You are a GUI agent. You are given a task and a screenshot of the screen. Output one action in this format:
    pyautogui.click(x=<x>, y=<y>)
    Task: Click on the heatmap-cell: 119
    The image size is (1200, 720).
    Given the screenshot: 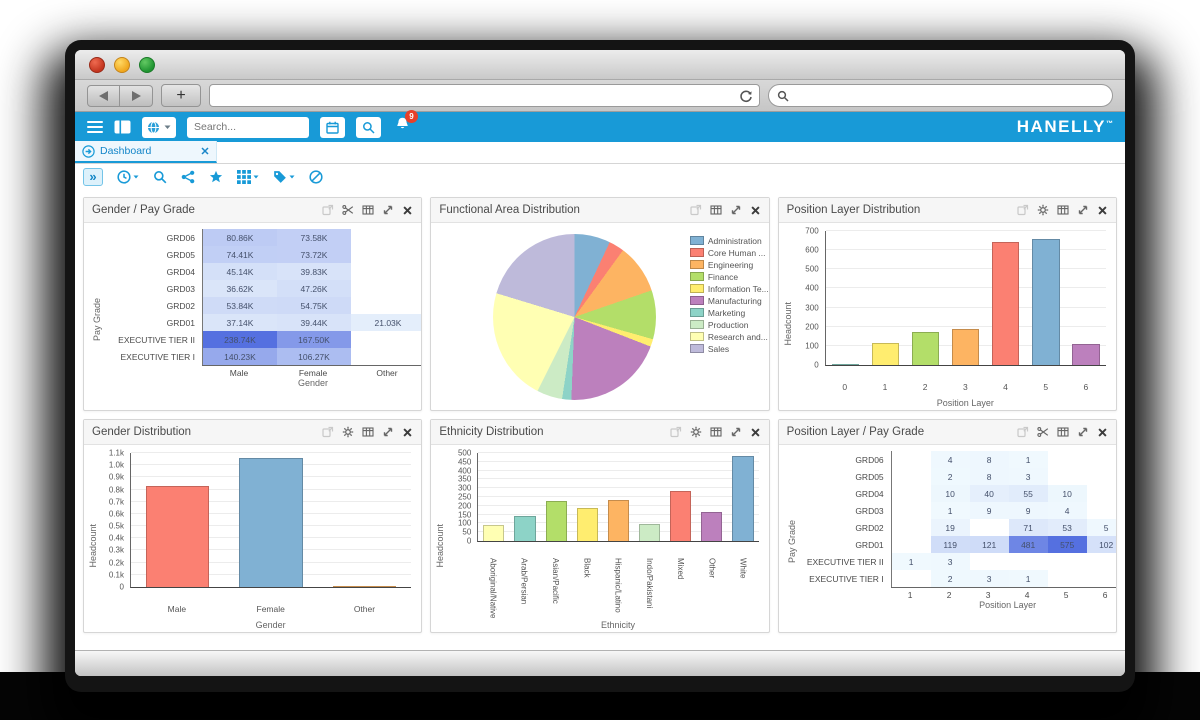 What is the action you would take?
    pyautogui.click(x=950, y=544)
    